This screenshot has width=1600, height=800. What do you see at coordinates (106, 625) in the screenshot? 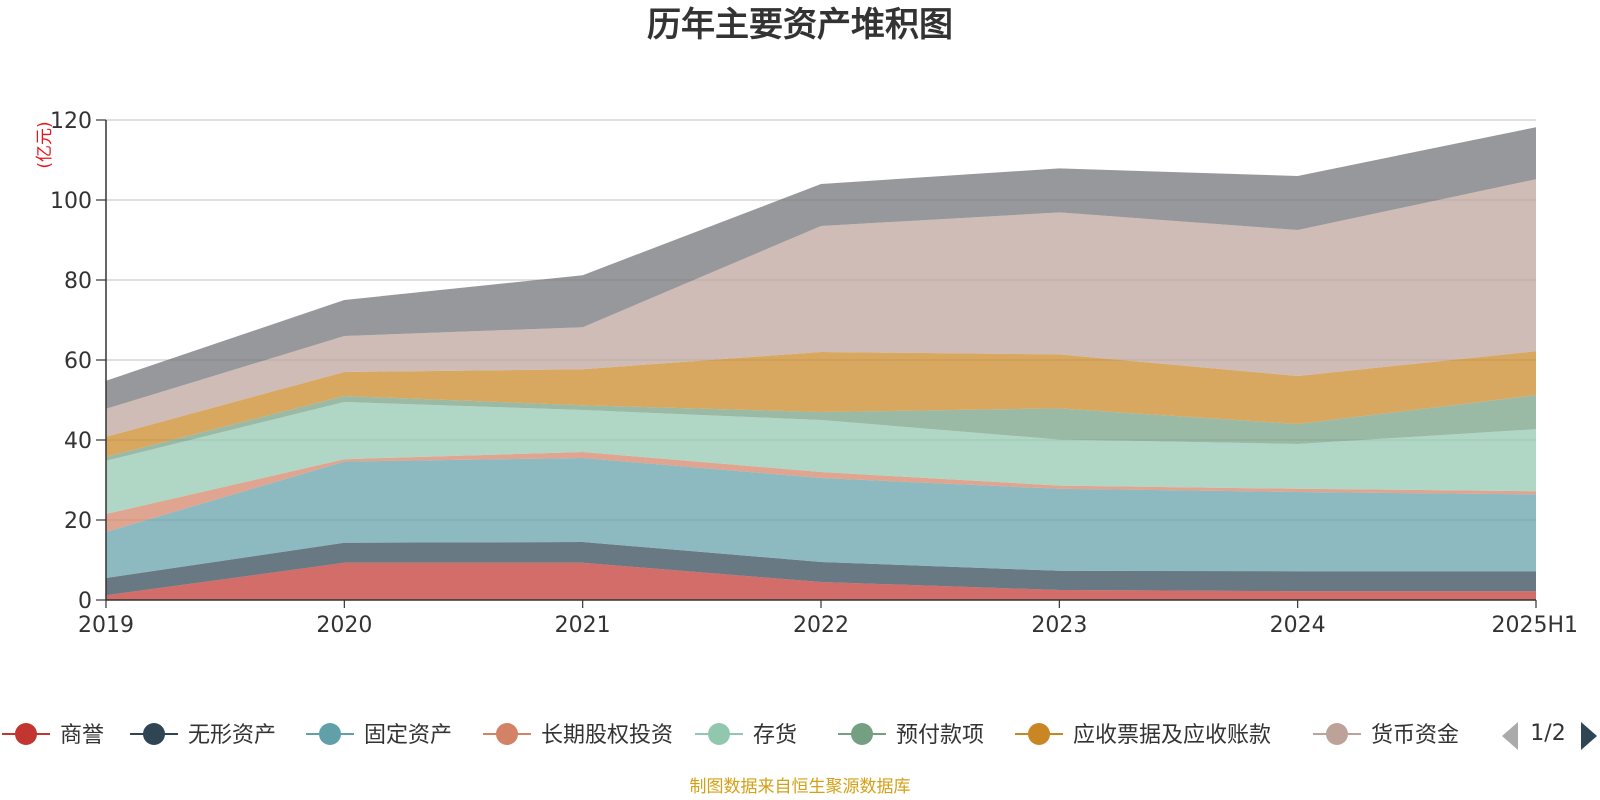
I see `x-tick-label: 2019` at bounding box center [106, 625].